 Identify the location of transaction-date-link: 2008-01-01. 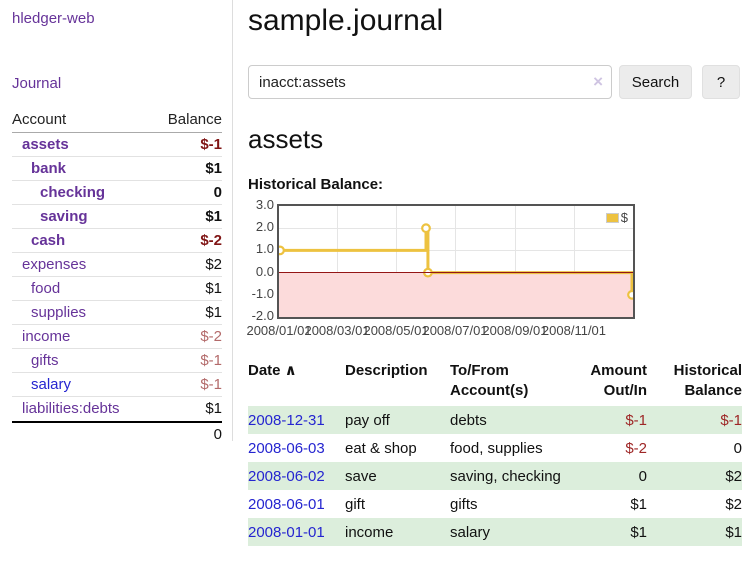
(286, 532).